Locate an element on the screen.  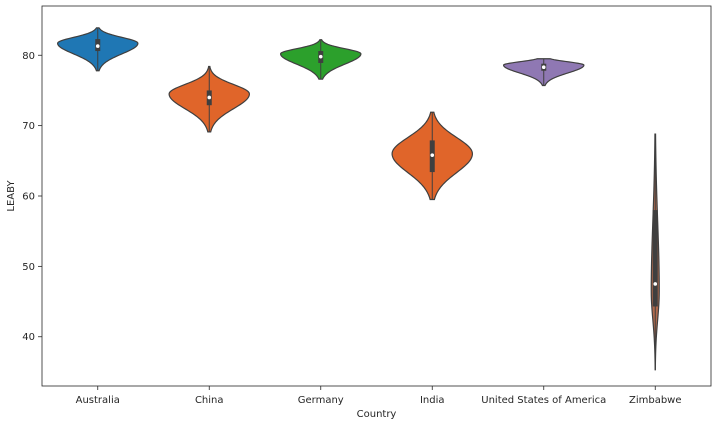
x-tick-label: Germany is located at coordinates (321, 400).